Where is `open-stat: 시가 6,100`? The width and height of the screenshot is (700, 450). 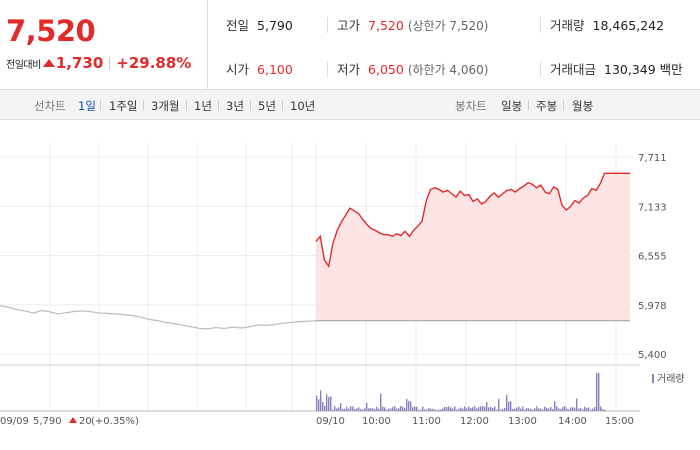 open-stat: 시가 6,100 is located at coordinates (259, 68).